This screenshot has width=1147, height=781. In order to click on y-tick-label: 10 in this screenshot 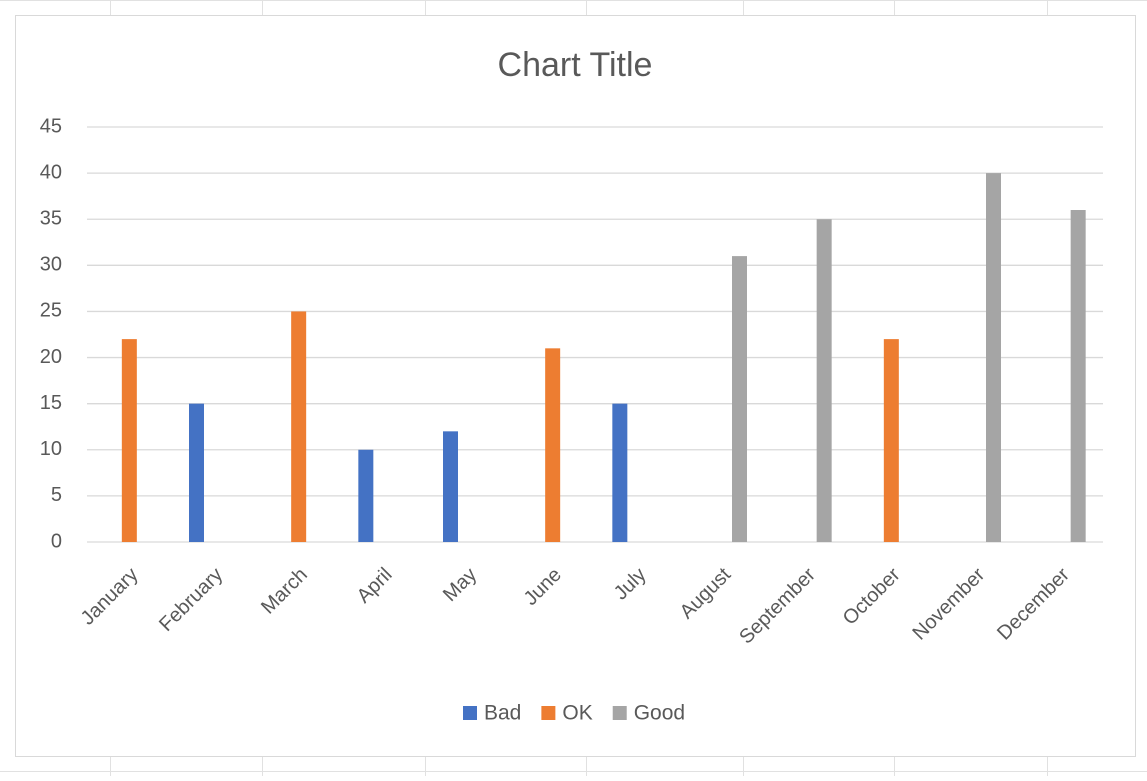, I will do `click(51, 449)`.